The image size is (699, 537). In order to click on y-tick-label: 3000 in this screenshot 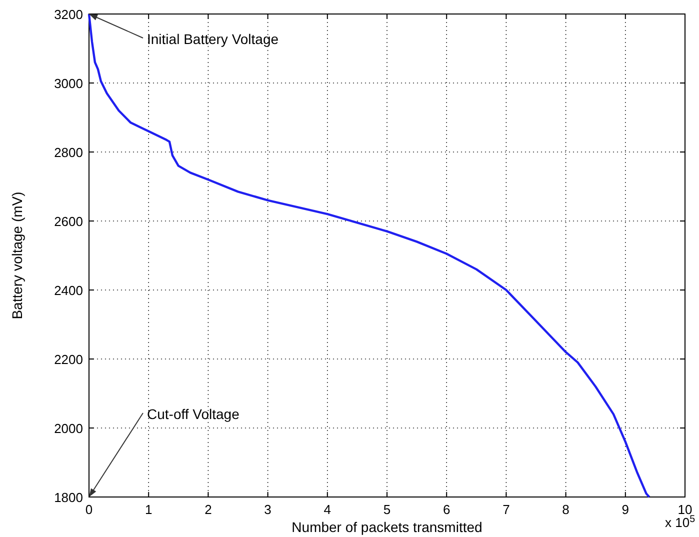, I will do `click(68, 83)`.